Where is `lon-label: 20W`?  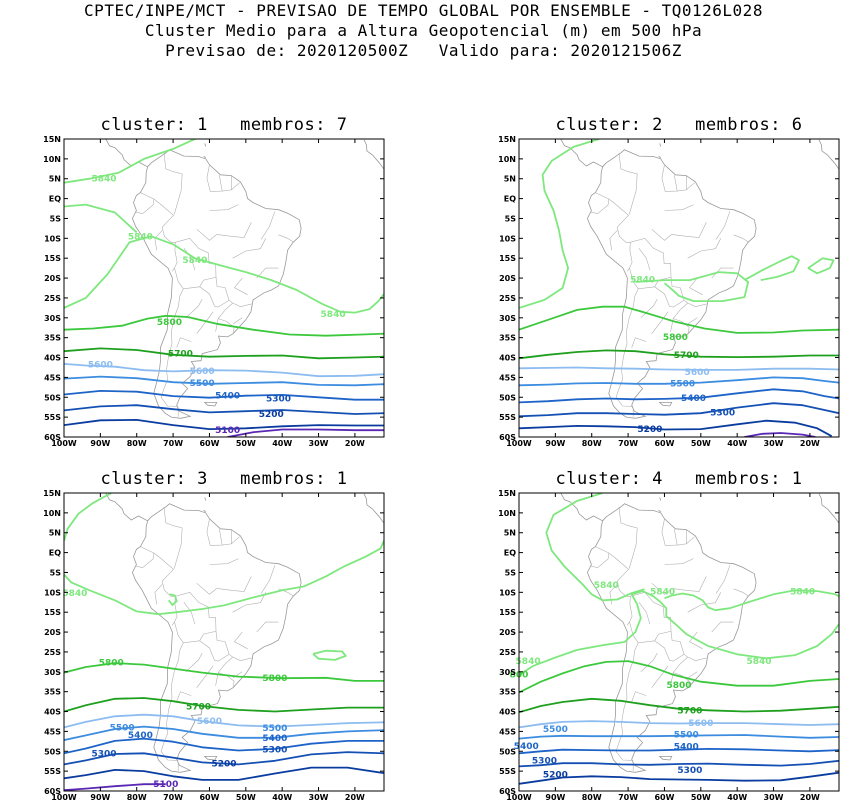
lon-label: 20W is located at coordinates (810, 443).